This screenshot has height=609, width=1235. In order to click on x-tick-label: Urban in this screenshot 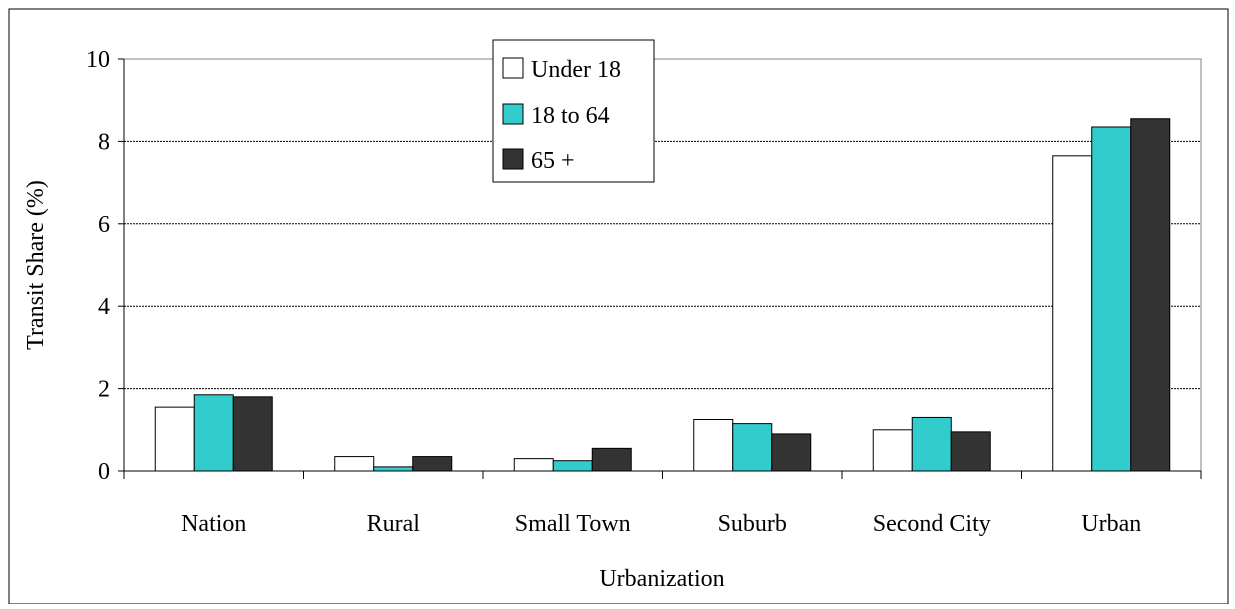, I will do `click(1111, 524)`.